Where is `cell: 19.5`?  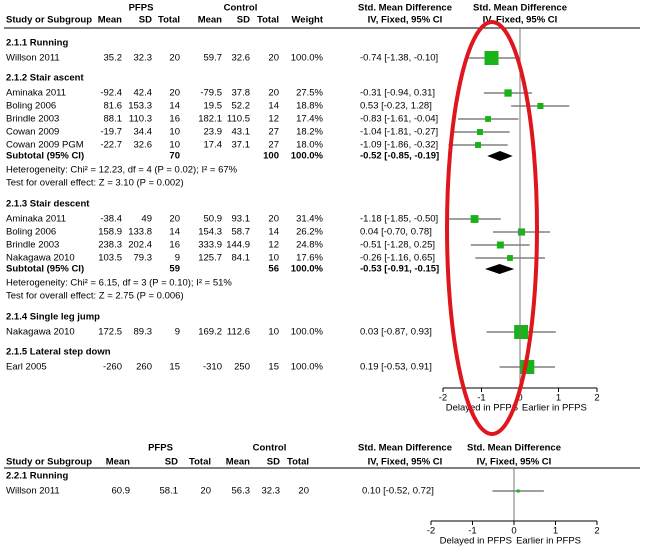 cell: 19.5 is located at coordinates (213, 106).